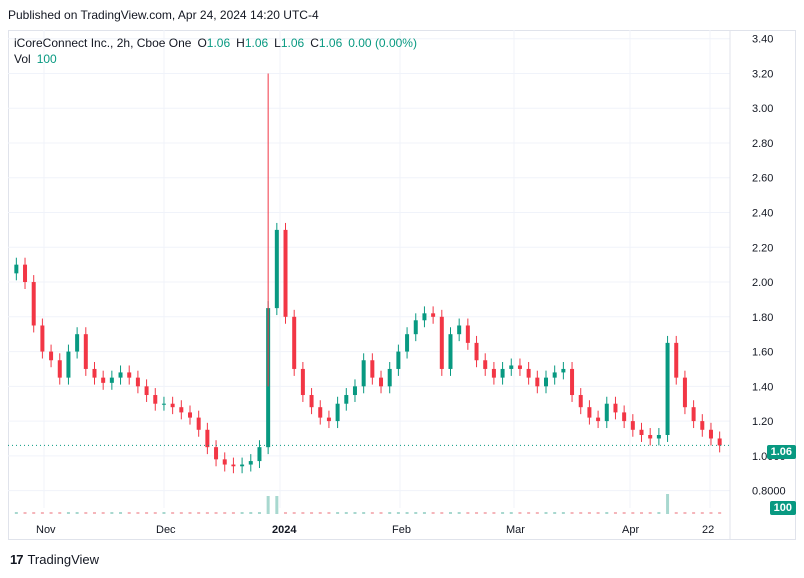 Image resolution: width=804 pixels, height=578 pixels. What do you see at coordinates (762, 179) in the screenshot?
I see `y-tick-label: 2.60` at bounding box center [762, 179].